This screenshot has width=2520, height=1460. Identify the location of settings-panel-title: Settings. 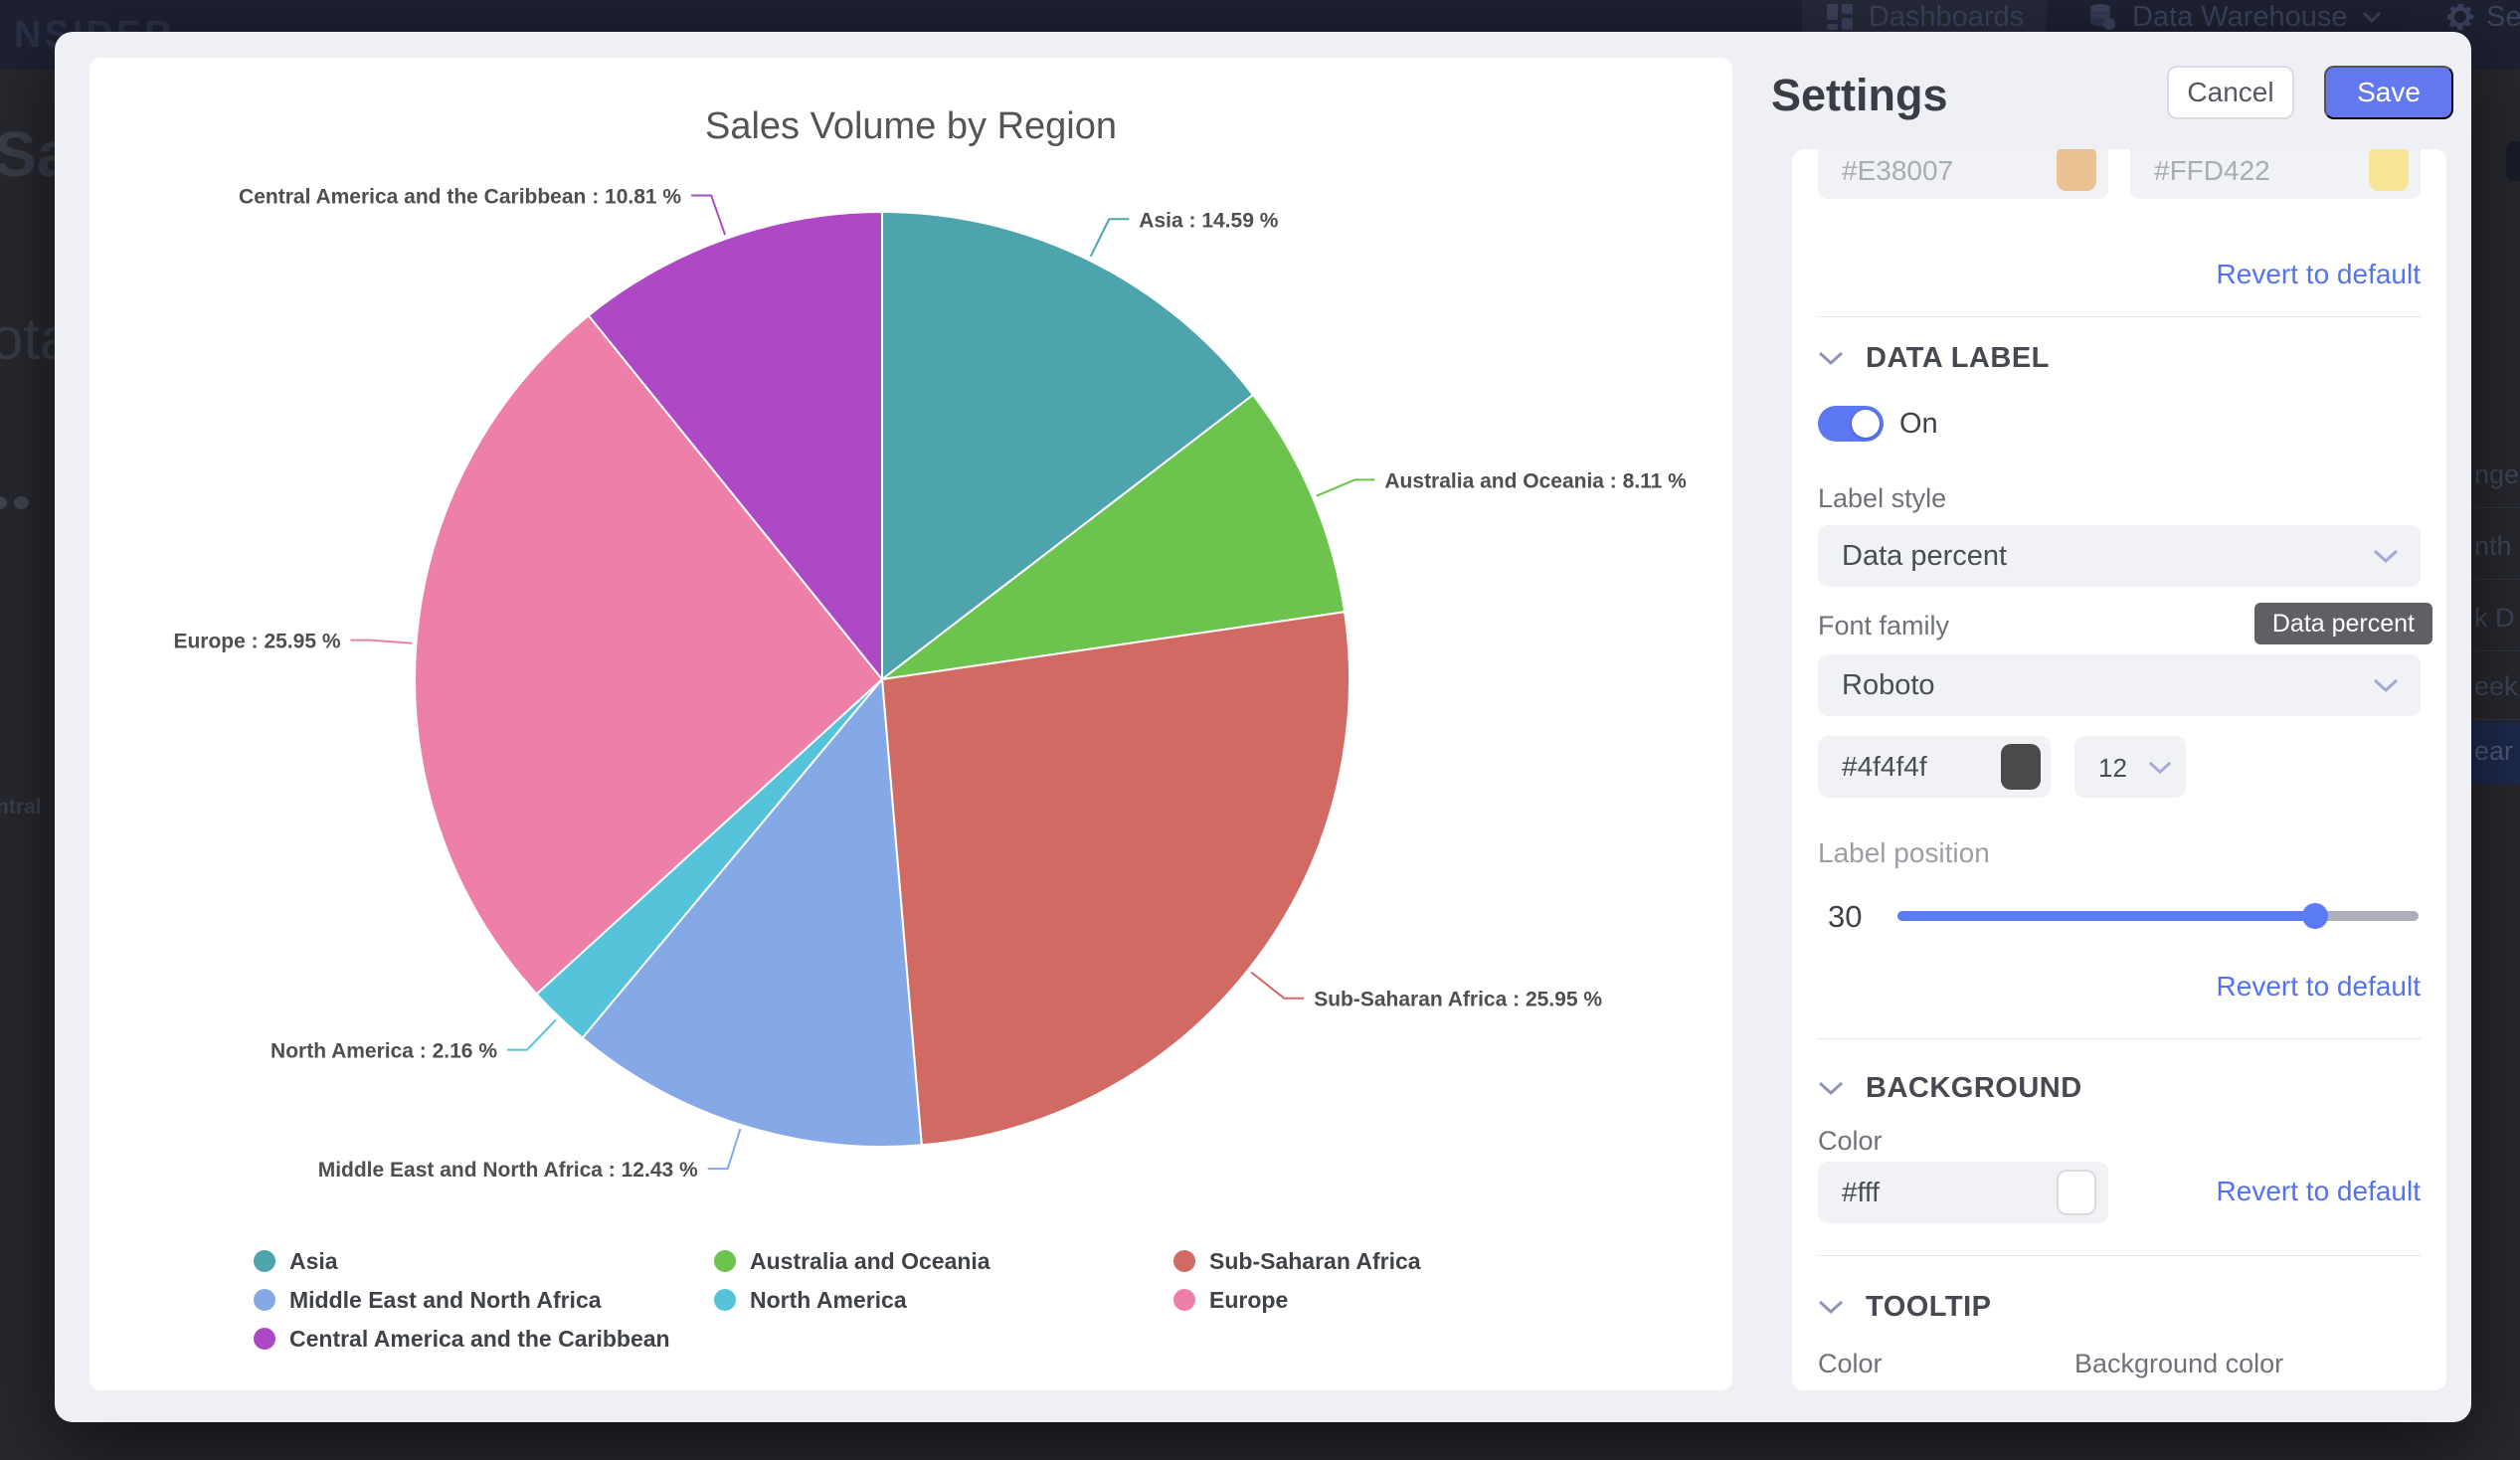
(1859, 95).